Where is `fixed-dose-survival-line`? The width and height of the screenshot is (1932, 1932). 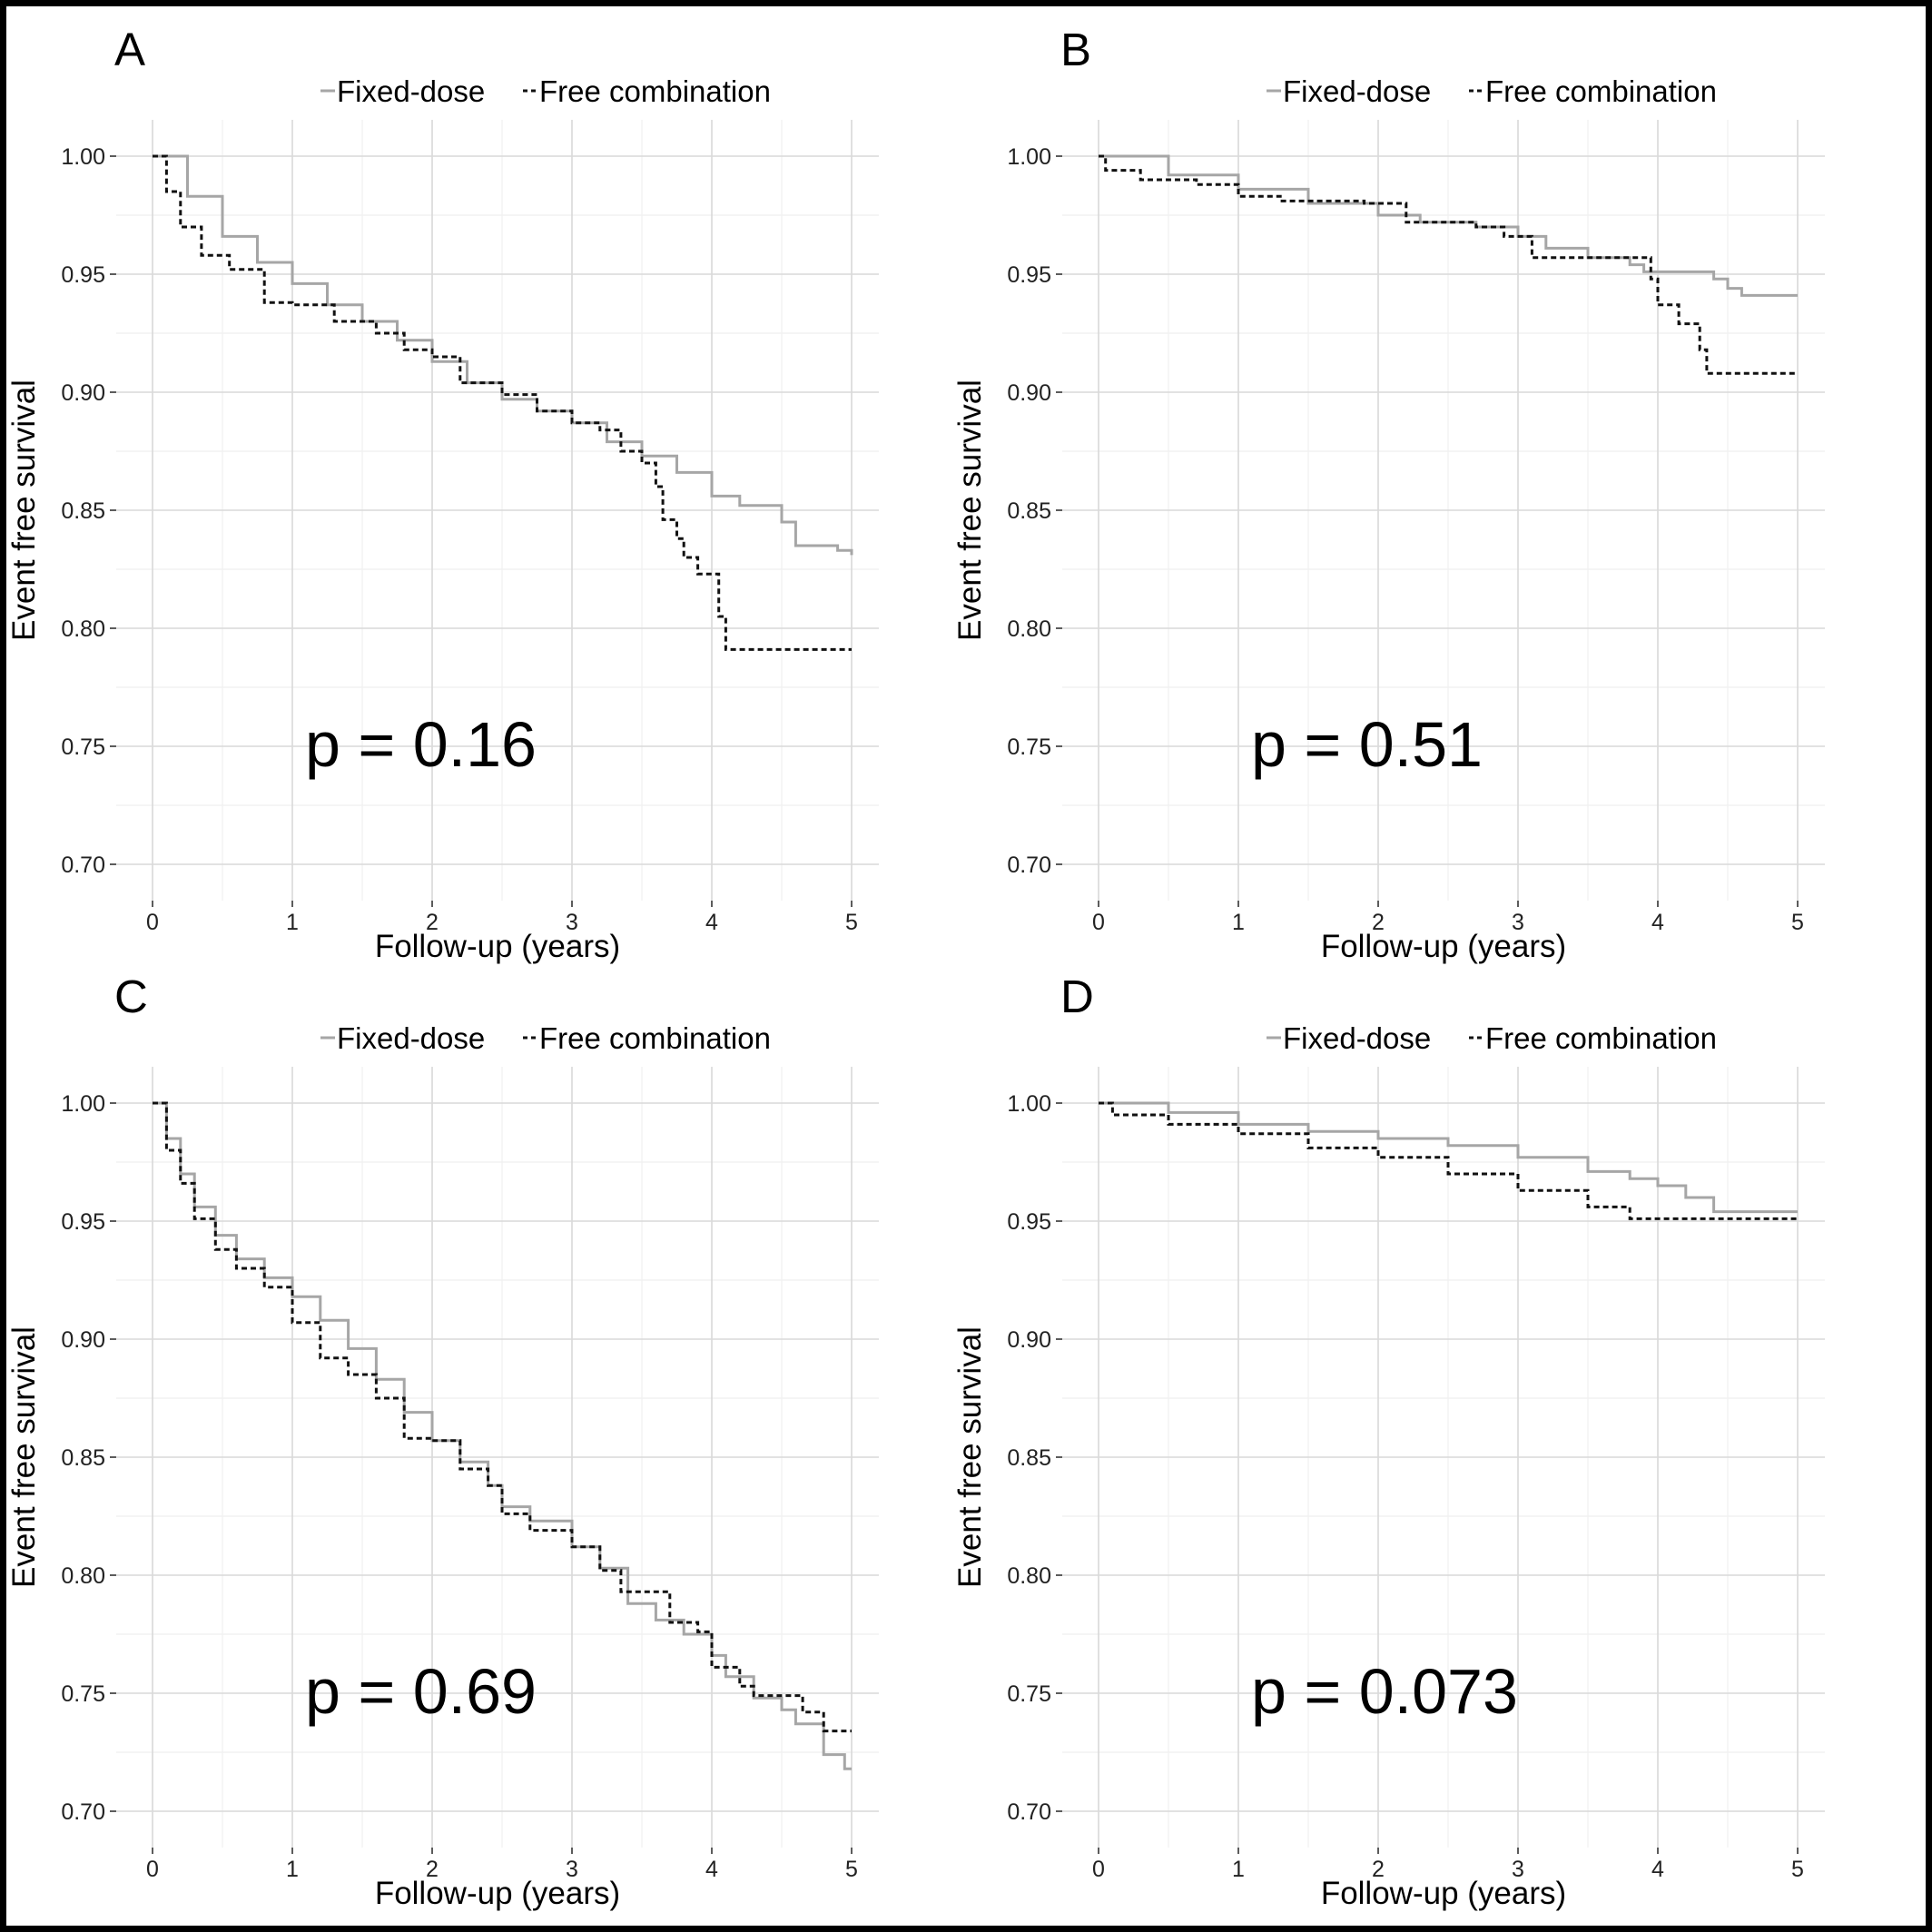 fixed-dose-survival-line is located at coordinates (1448, 1157).